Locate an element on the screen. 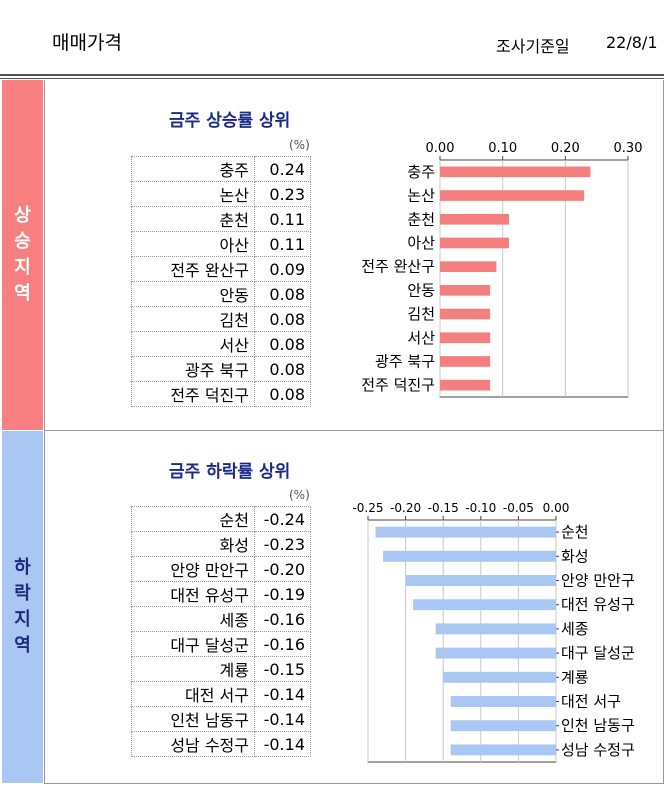 This screenshot has width=664, height=786. chart-category-label: 안양 만안구 is located at coordinates (598, 581).